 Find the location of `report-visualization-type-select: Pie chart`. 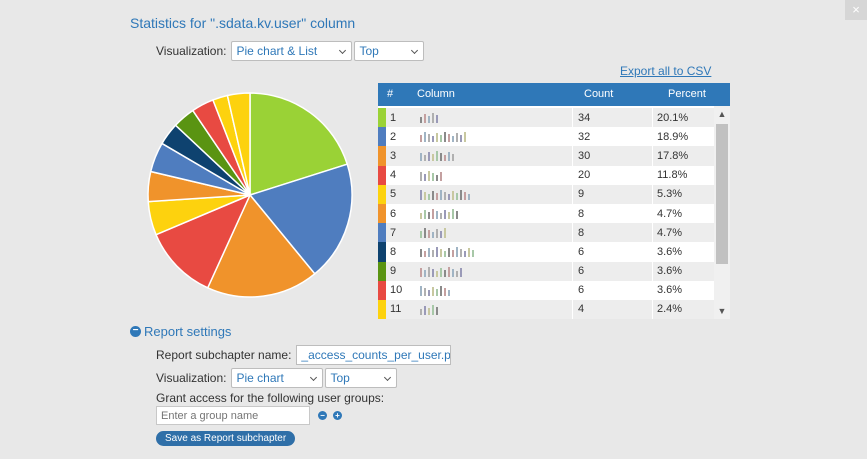

report-visualization-type-select: Pie chart is located at coordinates (276, 378).